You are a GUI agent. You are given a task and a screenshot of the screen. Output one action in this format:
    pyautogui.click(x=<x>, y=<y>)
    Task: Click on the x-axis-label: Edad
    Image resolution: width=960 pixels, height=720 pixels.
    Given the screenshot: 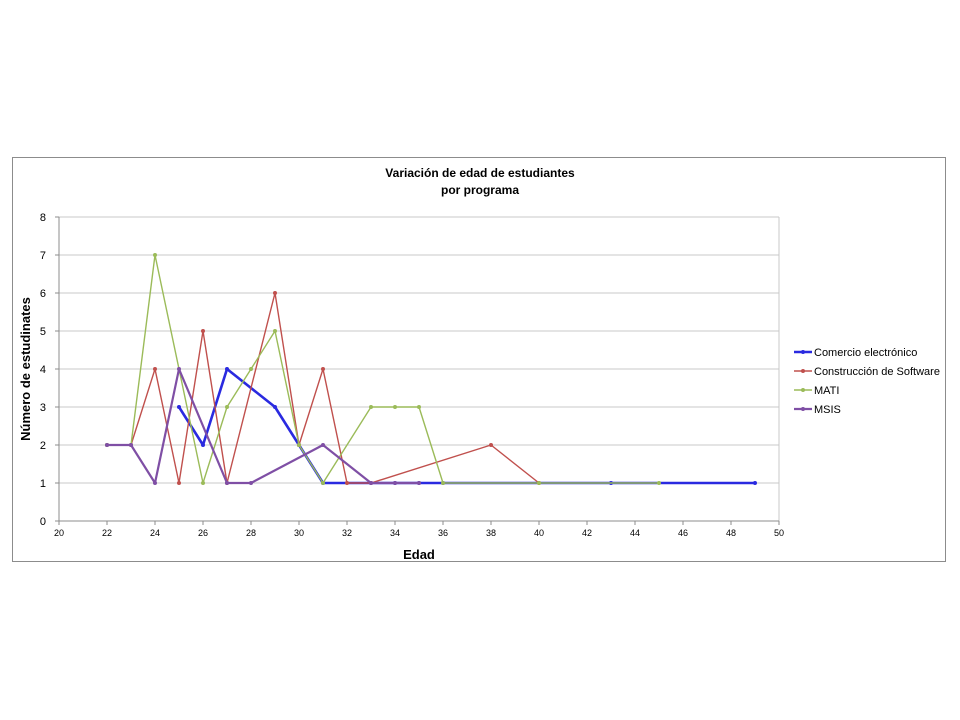 What is the action you would take?
    pyautogui.click(x=419, y=554)
    